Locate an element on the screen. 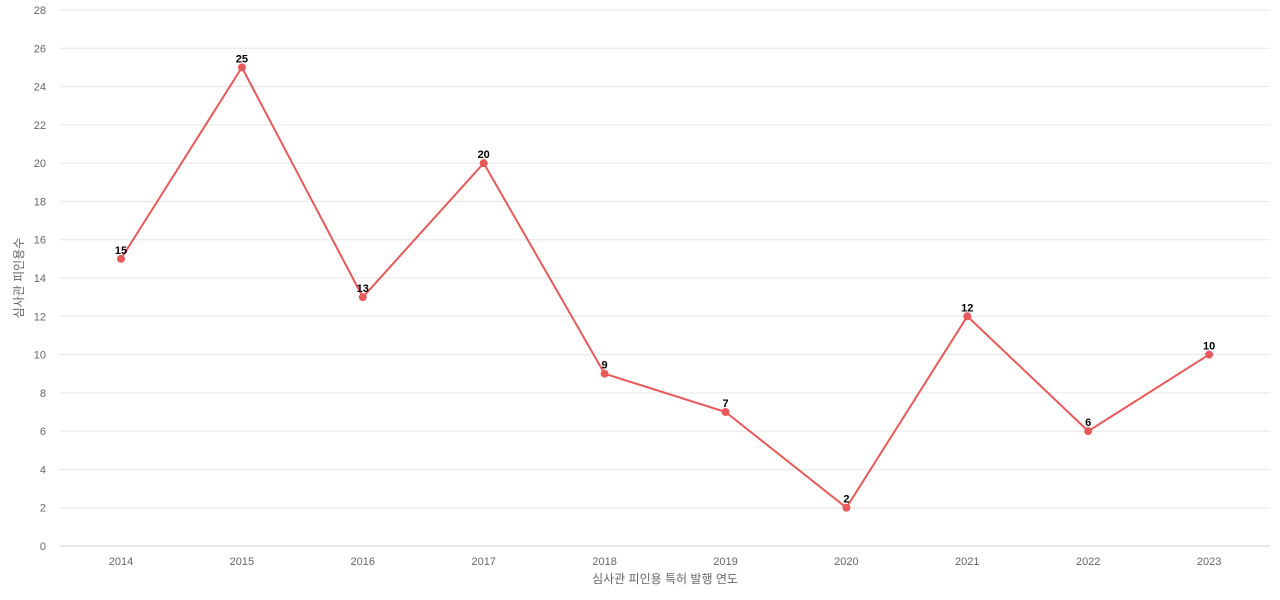 The width and height of the screenshot is (1280, 600). data-label: 13 is located at coordinates (363, 289).